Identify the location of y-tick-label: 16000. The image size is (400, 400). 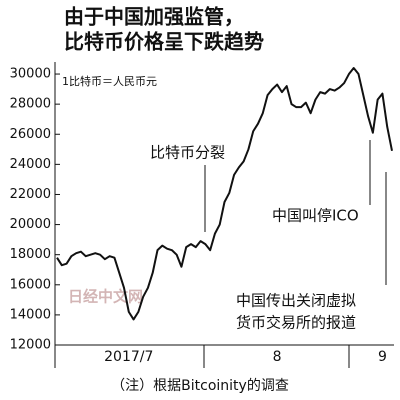
(30, 284).